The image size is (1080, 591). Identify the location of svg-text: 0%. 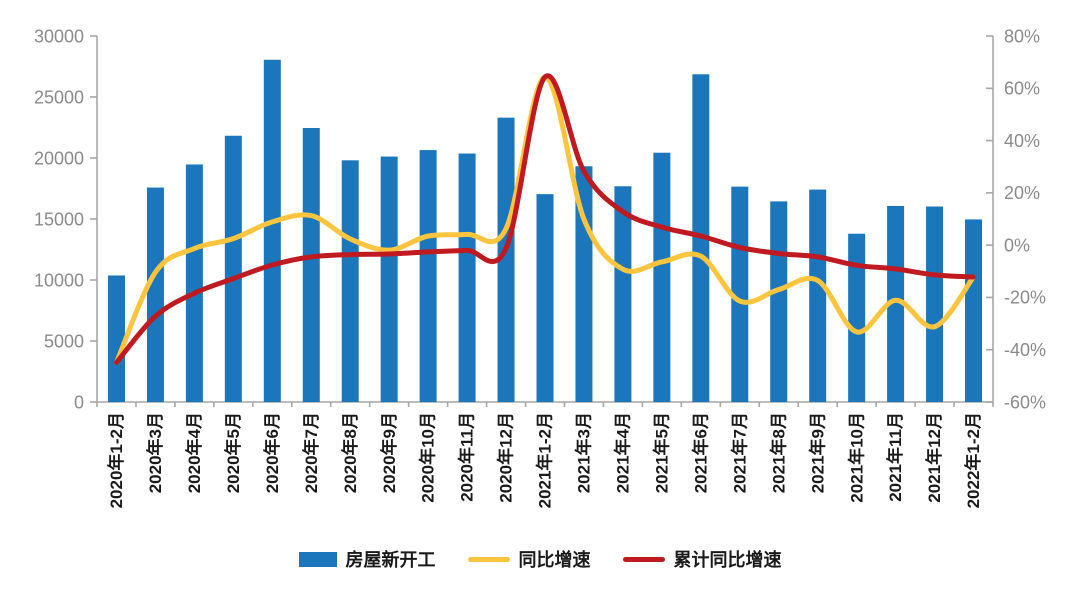
(1017, 245).